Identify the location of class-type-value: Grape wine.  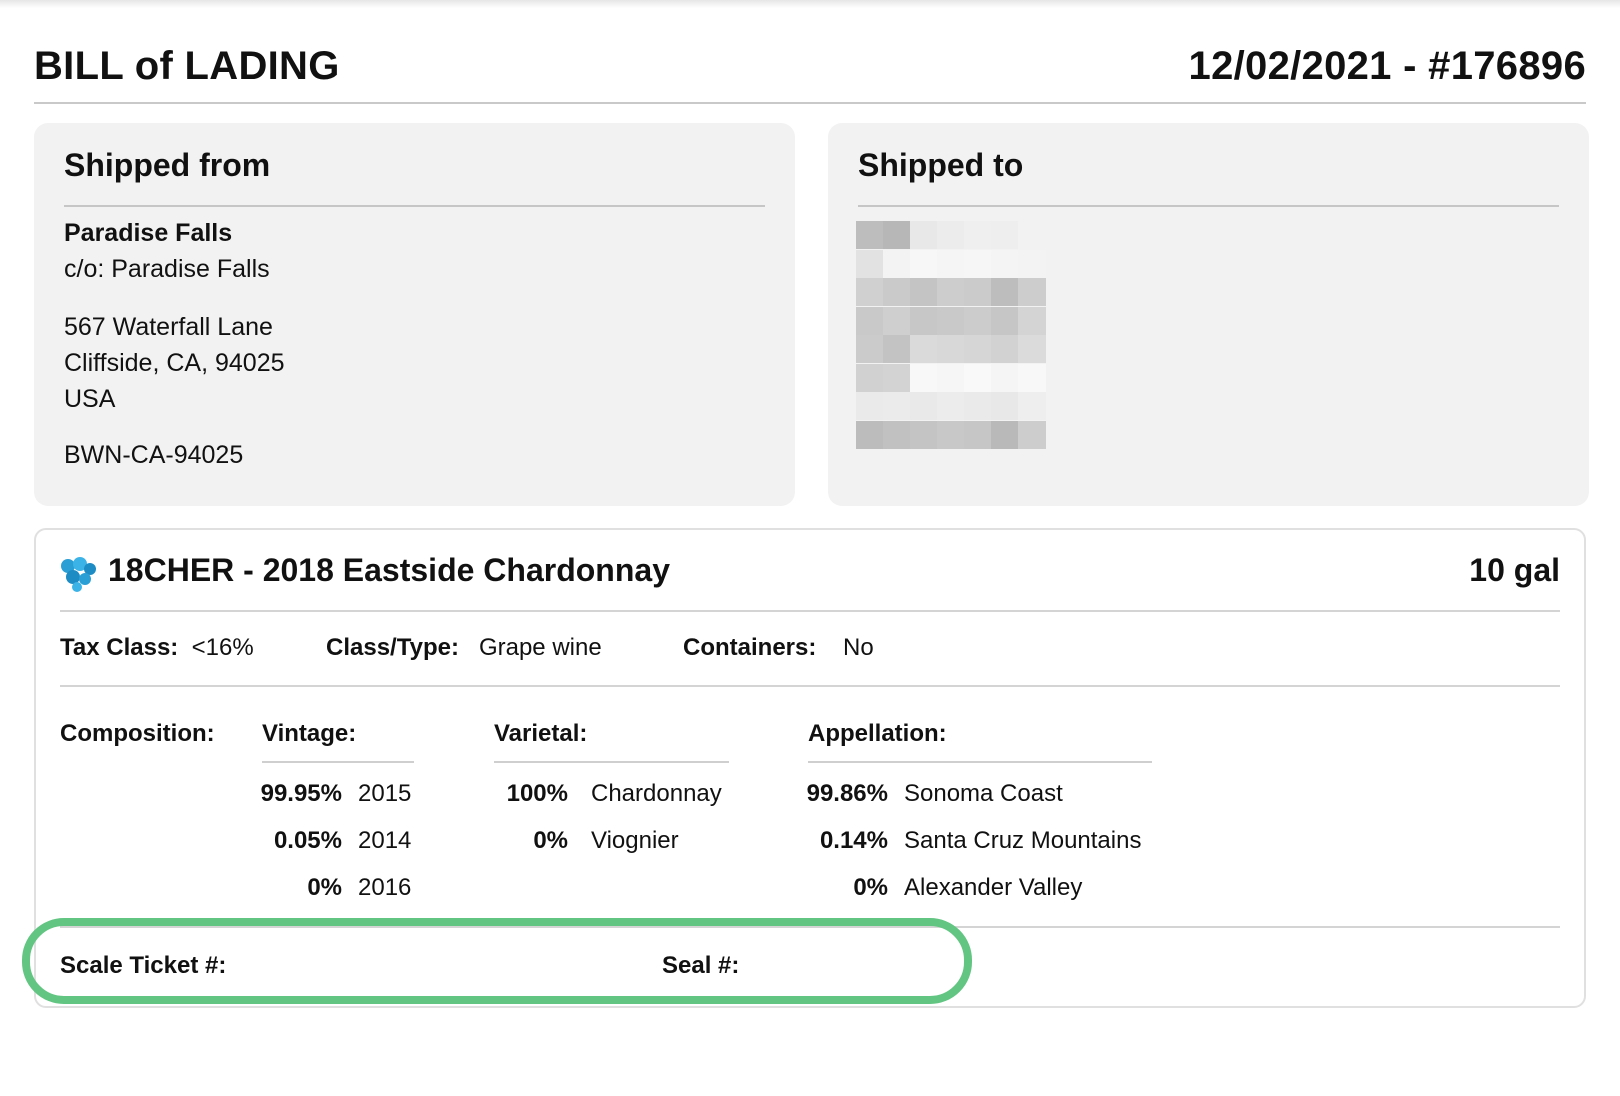
(540, 647).